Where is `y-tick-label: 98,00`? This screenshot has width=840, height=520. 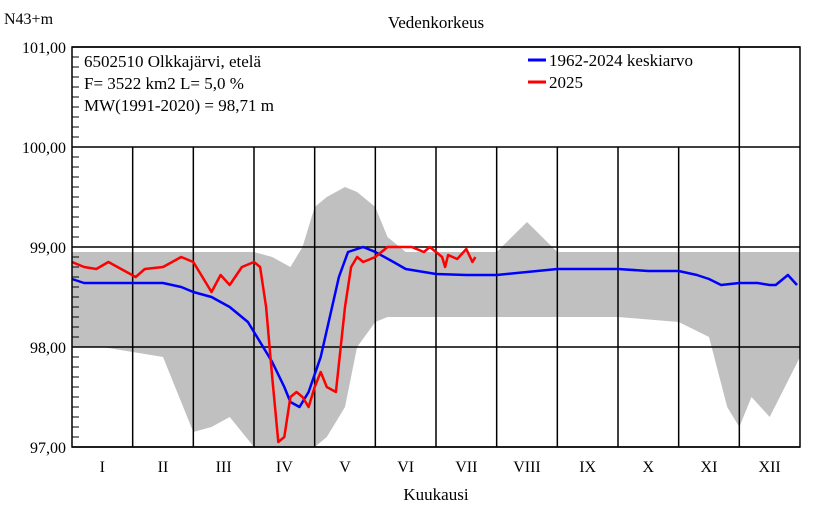 y-tick-label: 98,00 is located at coordinates (48, 348).